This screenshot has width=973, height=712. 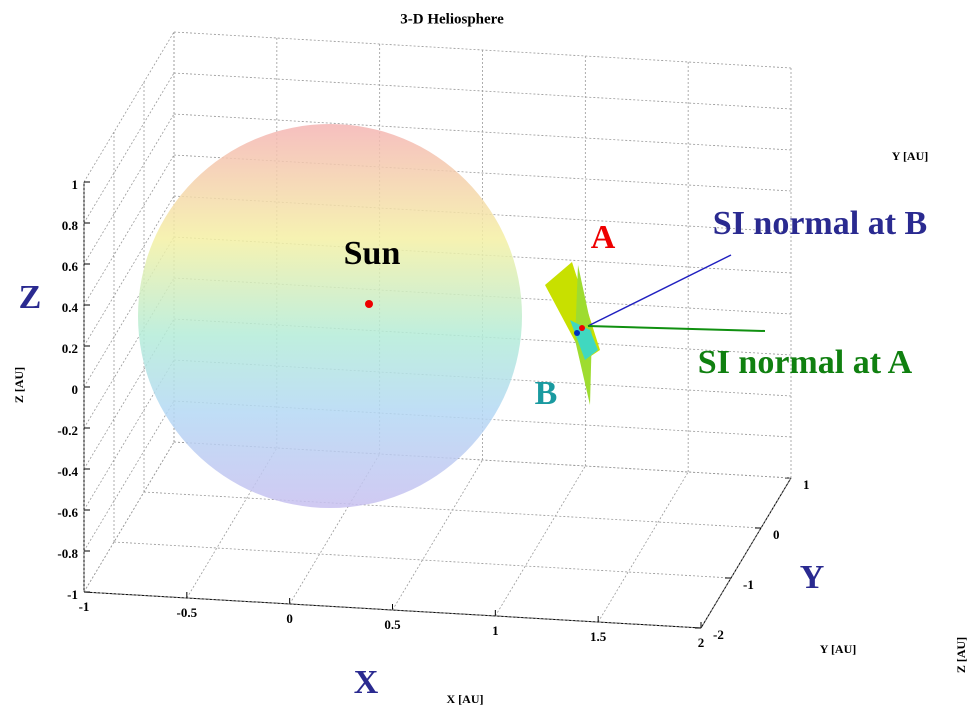 What do you see at coordinates (806, 484) in the screenshot?
I see `y-tick-label: 1` at bounding box center [806, 484].